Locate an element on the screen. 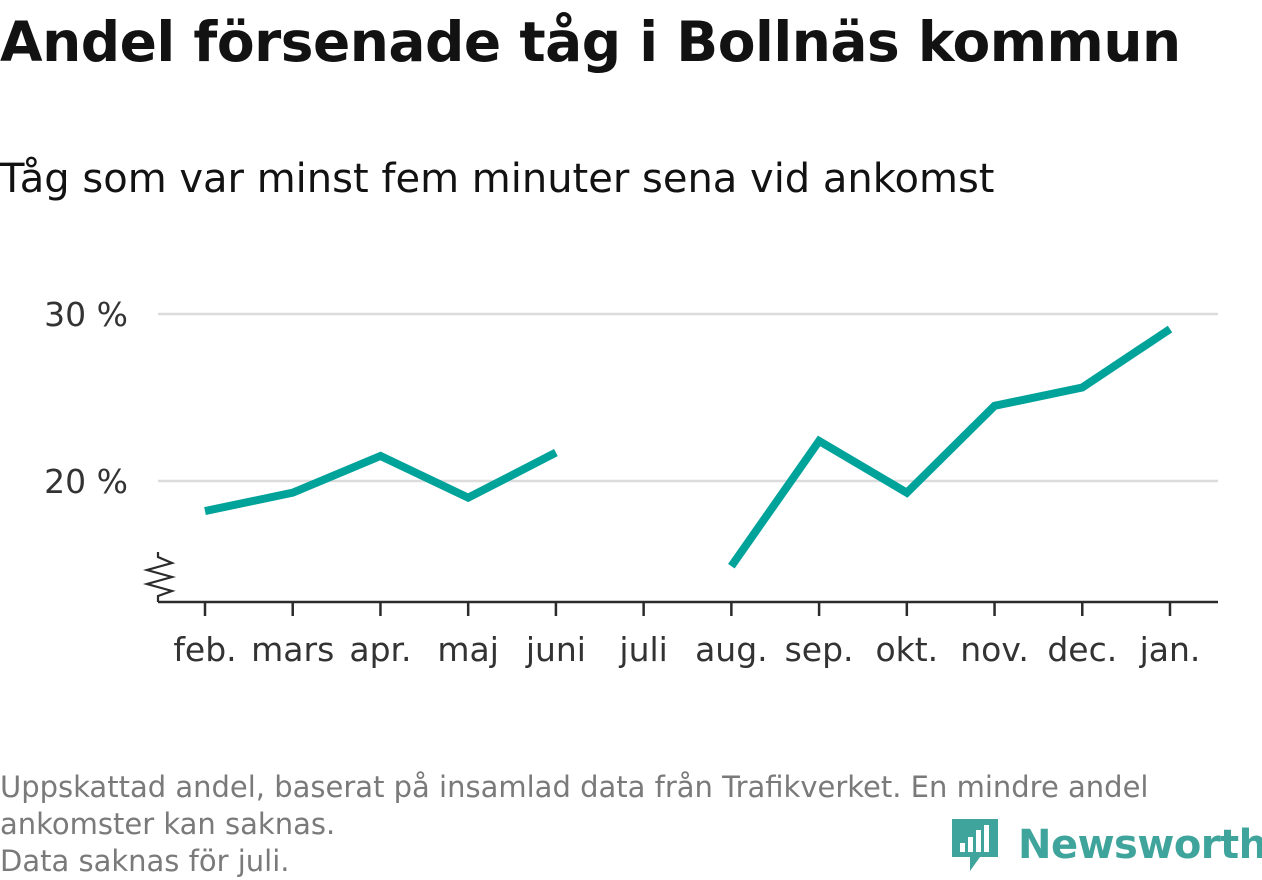 The width and height of the screenshot is (1262, 880). x-tick-label: dec. is located at coordinates (1082, 649).